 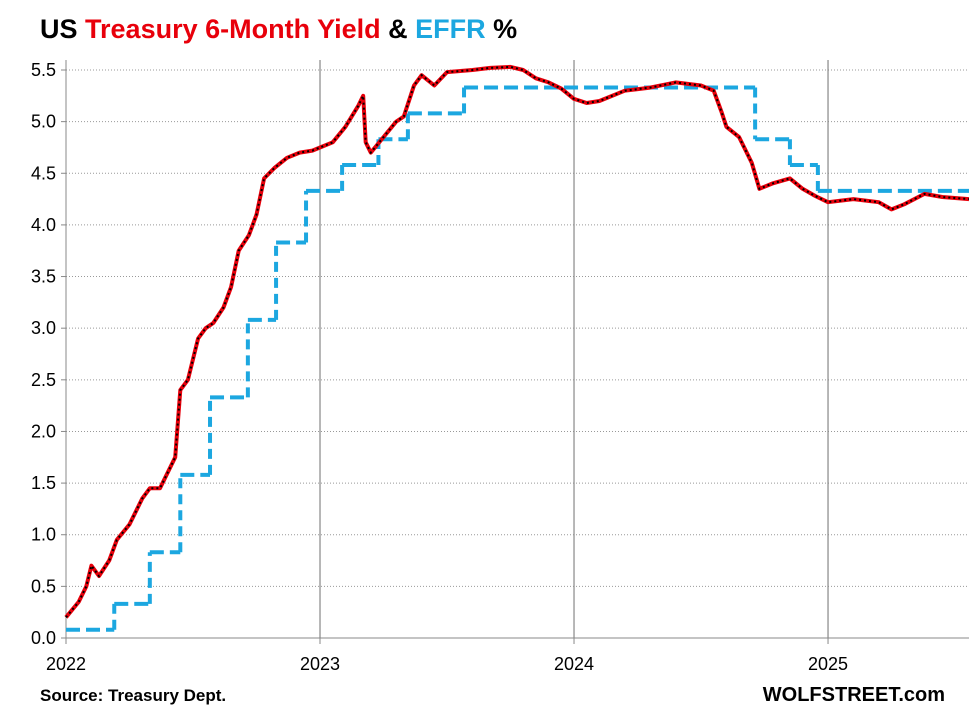 What do you see at coordinates (233, 29) in the screenshot?
I see `title-part: Treasury 6-Month Yield` at bounding box center [233, 29].